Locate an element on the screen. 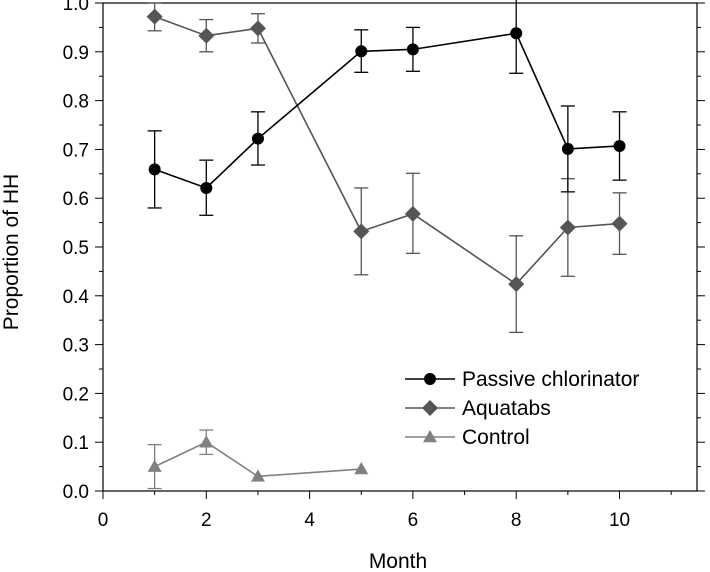 The image size is (710, 572). y-tick-label: 0.4 is located at coordinates (76, 297).